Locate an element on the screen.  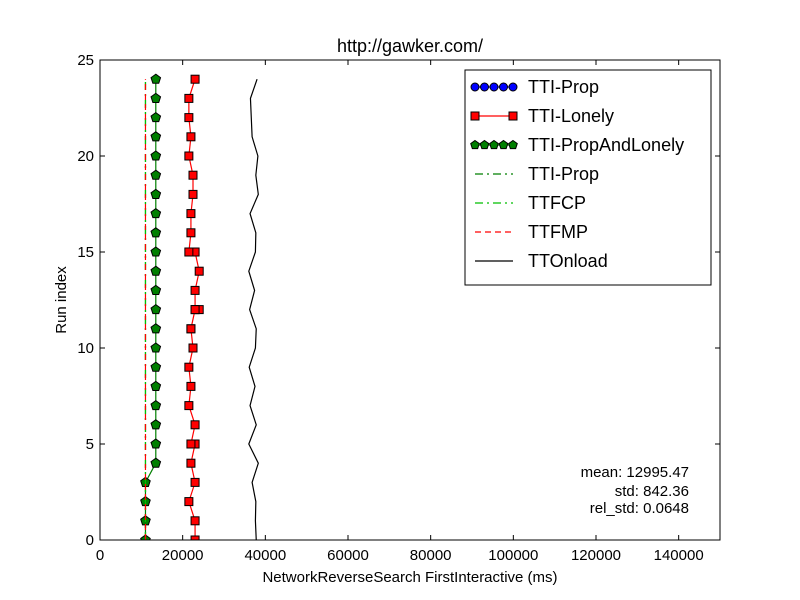
y-tick-label: 25 is located at coordinates (85, 60).